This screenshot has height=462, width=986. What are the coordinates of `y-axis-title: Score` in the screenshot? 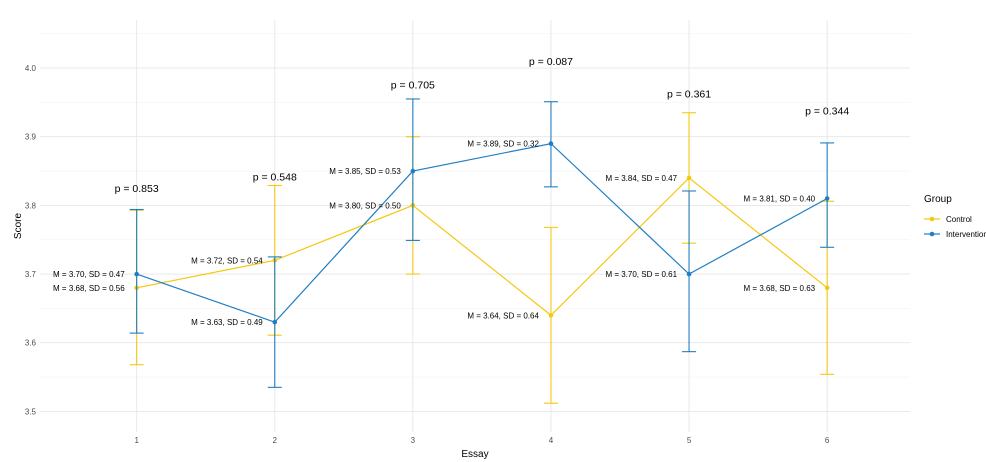 It's located at (18, 226).